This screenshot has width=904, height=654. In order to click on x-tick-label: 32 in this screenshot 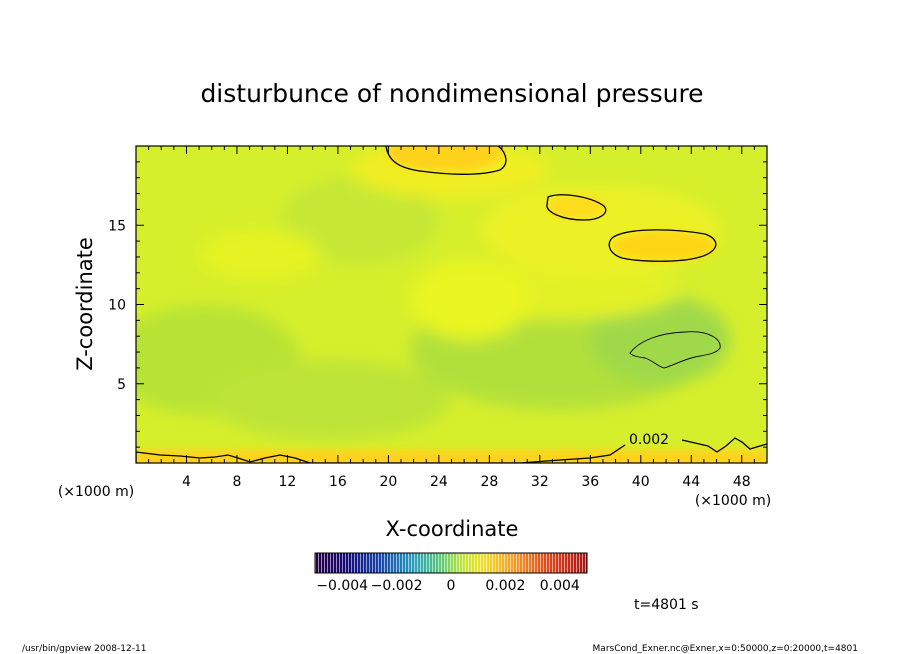, I will do `click(540, 482)`.